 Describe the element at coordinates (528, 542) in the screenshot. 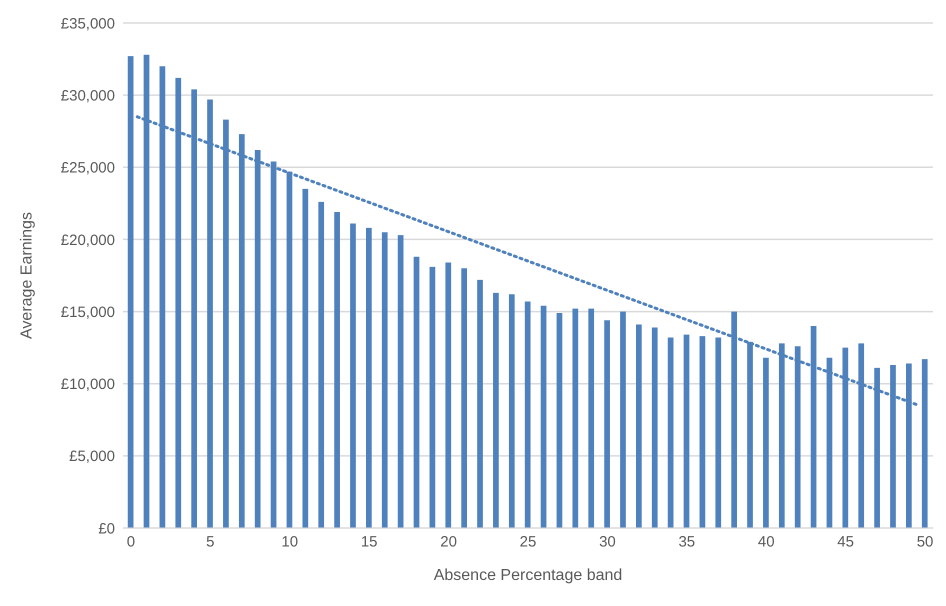

I see `x-tick-label: 25` at that location.